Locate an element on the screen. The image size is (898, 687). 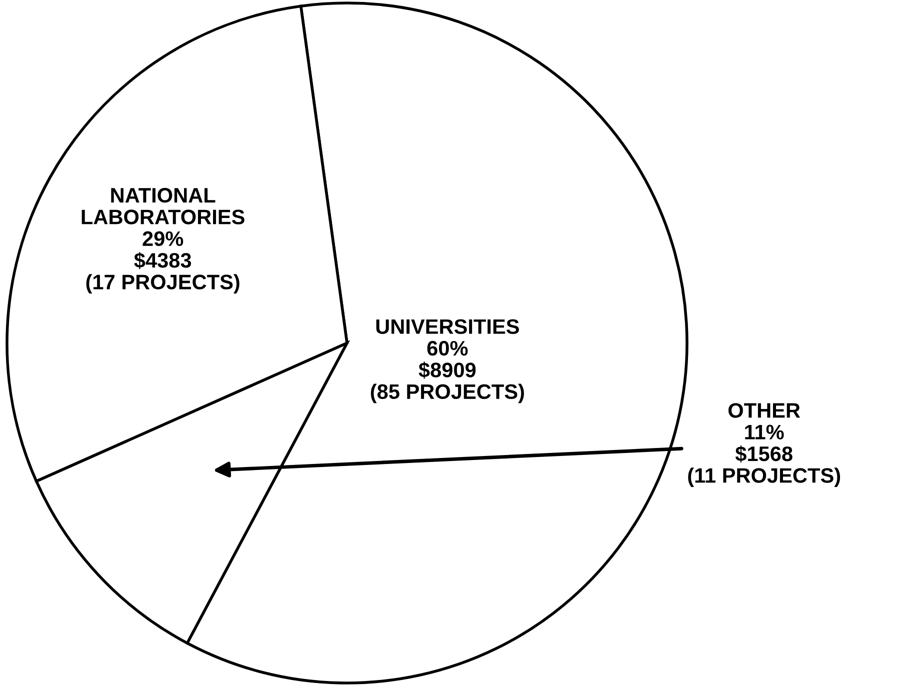
data-label: 29% $4383 (17 PROJECTS) is located at coordinates (163, 262).